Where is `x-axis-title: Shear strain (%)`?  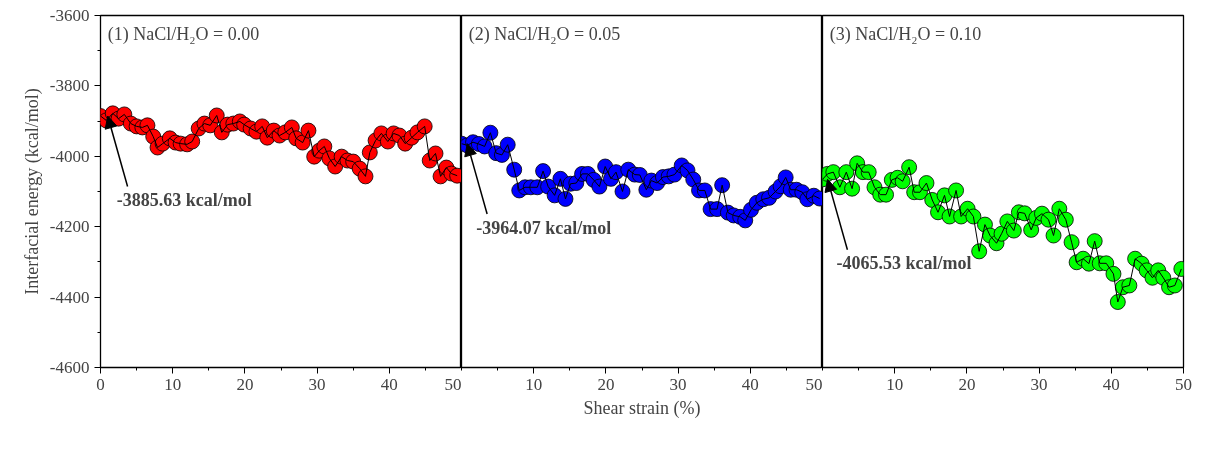
x-axis-title: Shear strain (%) is located at coordinates (642, 408).